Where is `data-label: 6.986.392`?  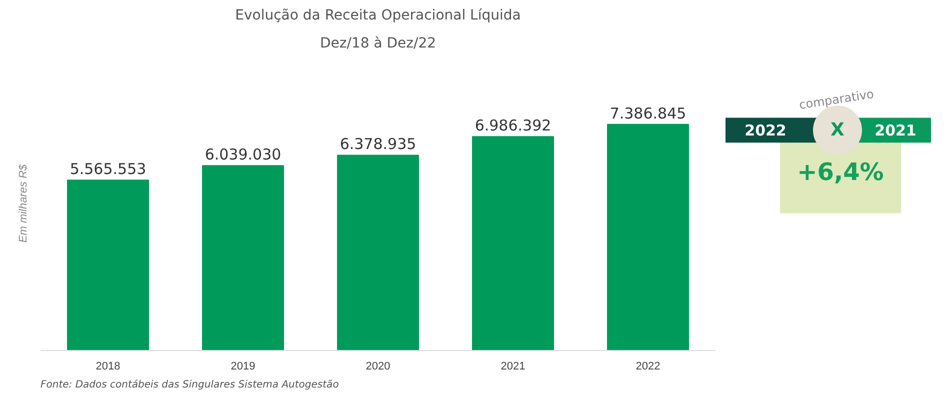
data-label: 6.986.392 is located at coordinates (513, 125).